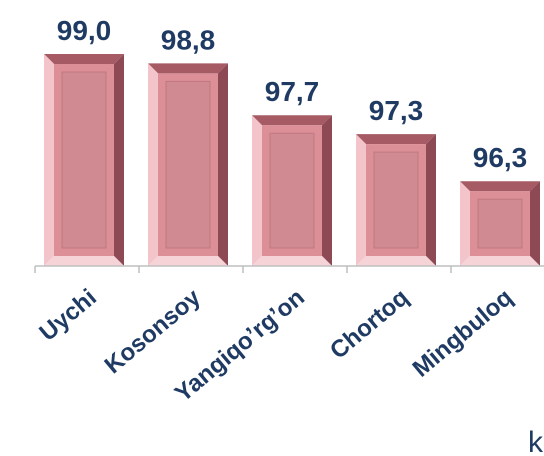 The height and width of the screenshot is (456, 544). I want to click on value-label-4: 97,3, so click(396, 110).